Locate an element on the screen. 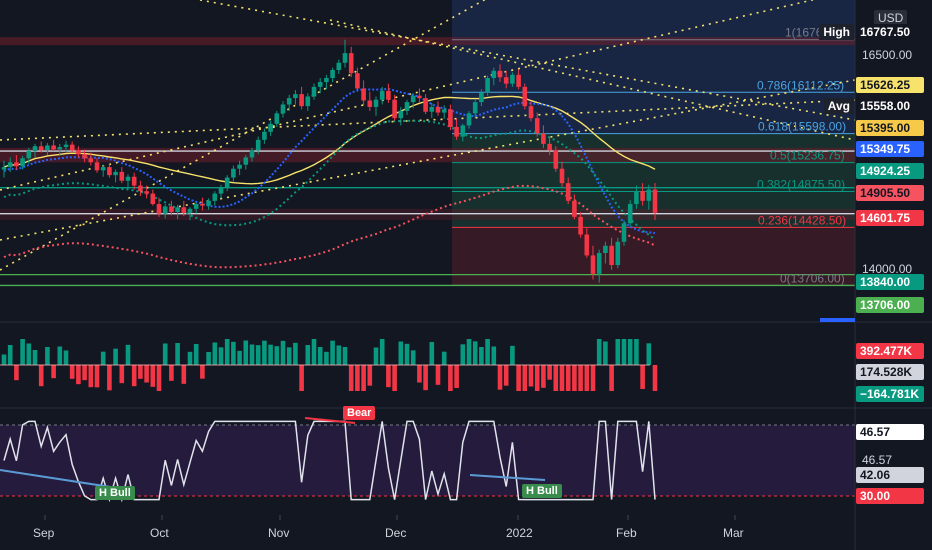  badge-value: 14905.50 is located at coordinates (890, 193).